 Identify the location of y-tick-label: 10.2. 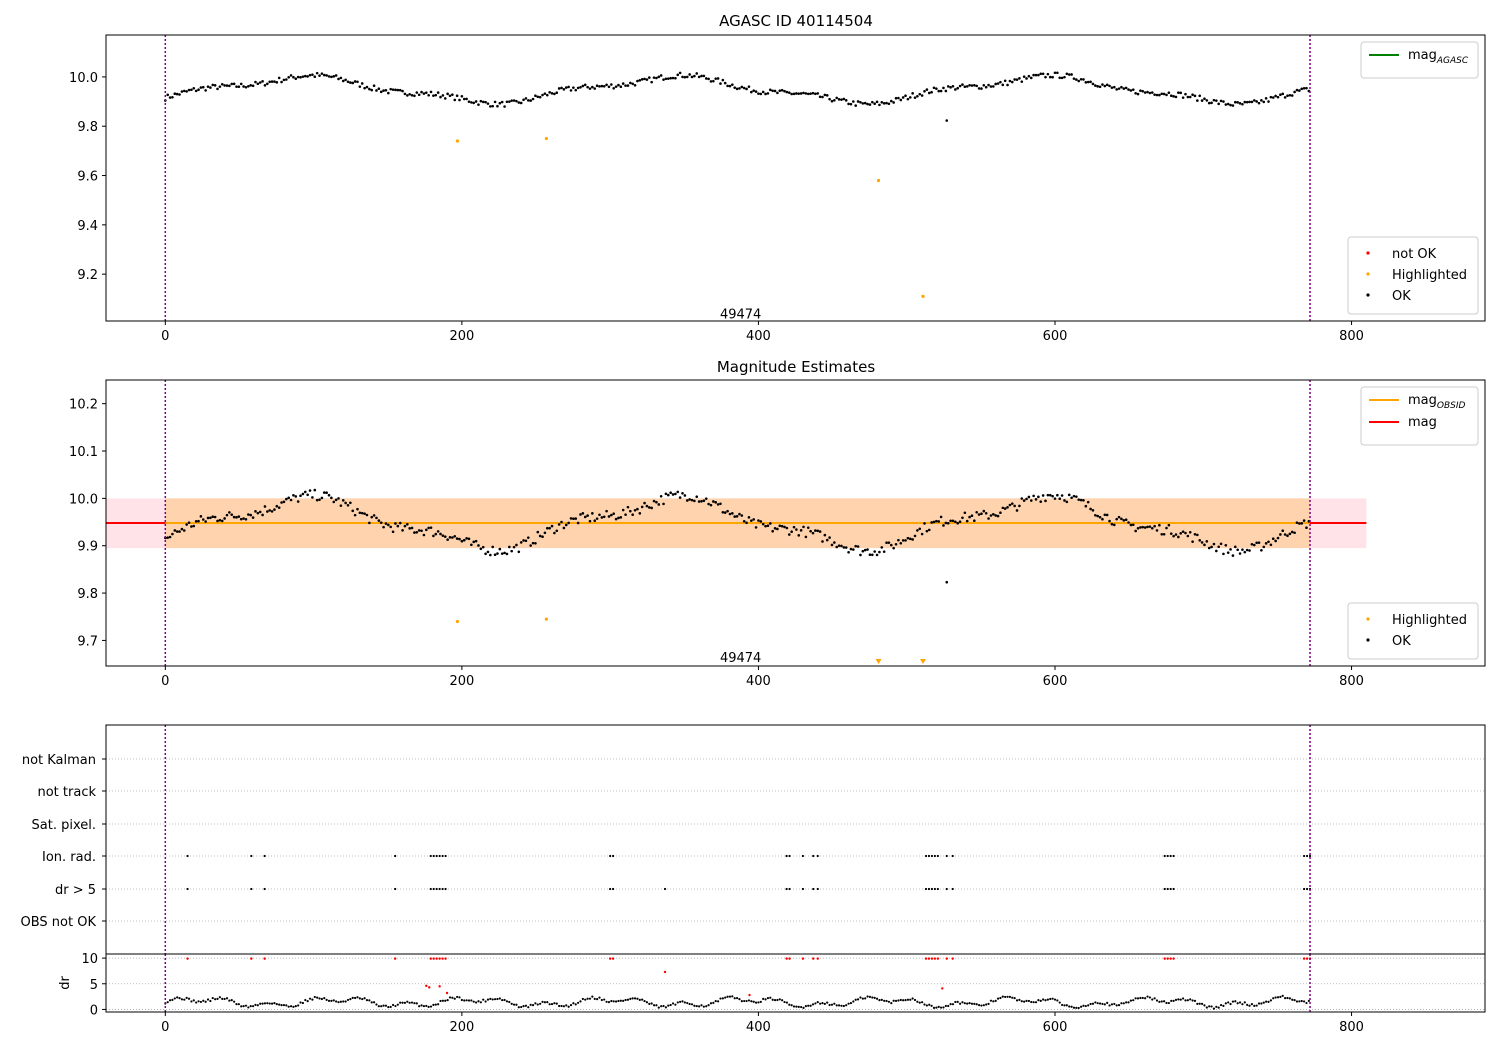
(83, 405).